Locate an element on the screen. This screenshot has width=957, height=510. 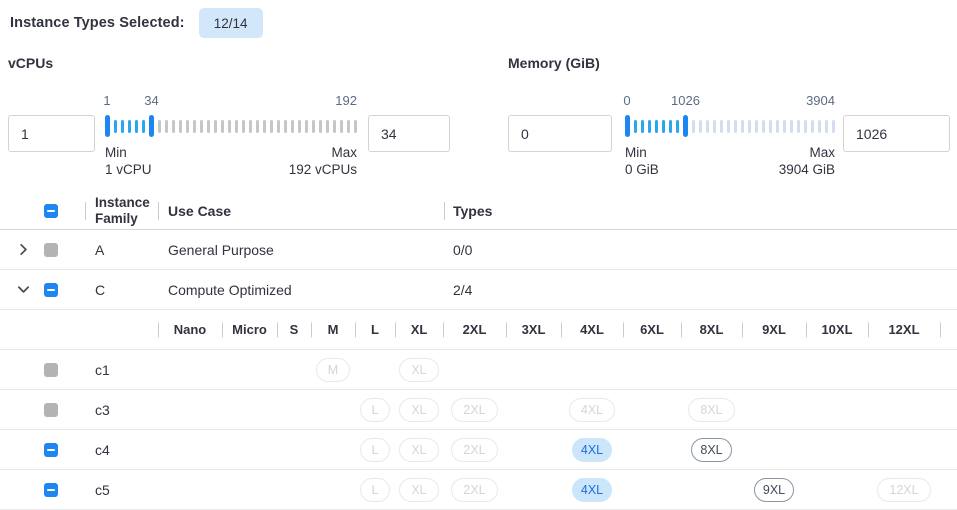
size-column-header: 4XL is located at coordinates (592, 329).